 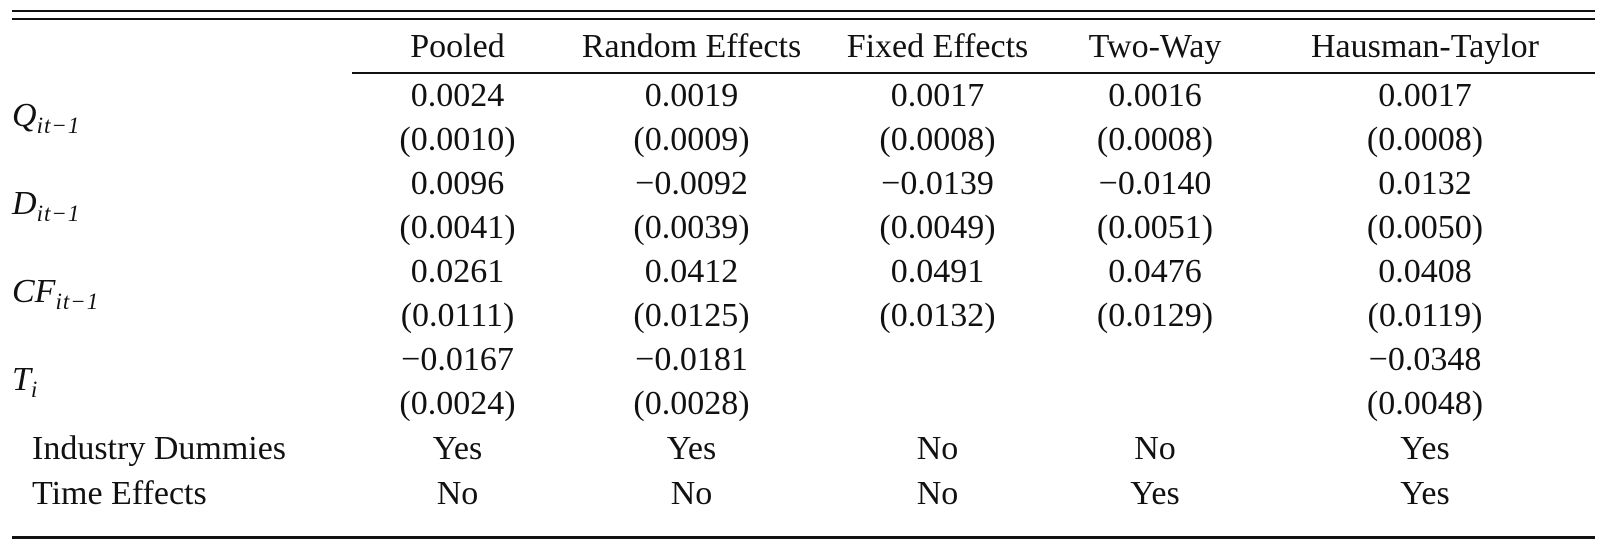 What do you see at coordinates (1425, 271) in the screenshot?
I see `coefficient-value: 0.0408` at bounding box center [1425, 271].